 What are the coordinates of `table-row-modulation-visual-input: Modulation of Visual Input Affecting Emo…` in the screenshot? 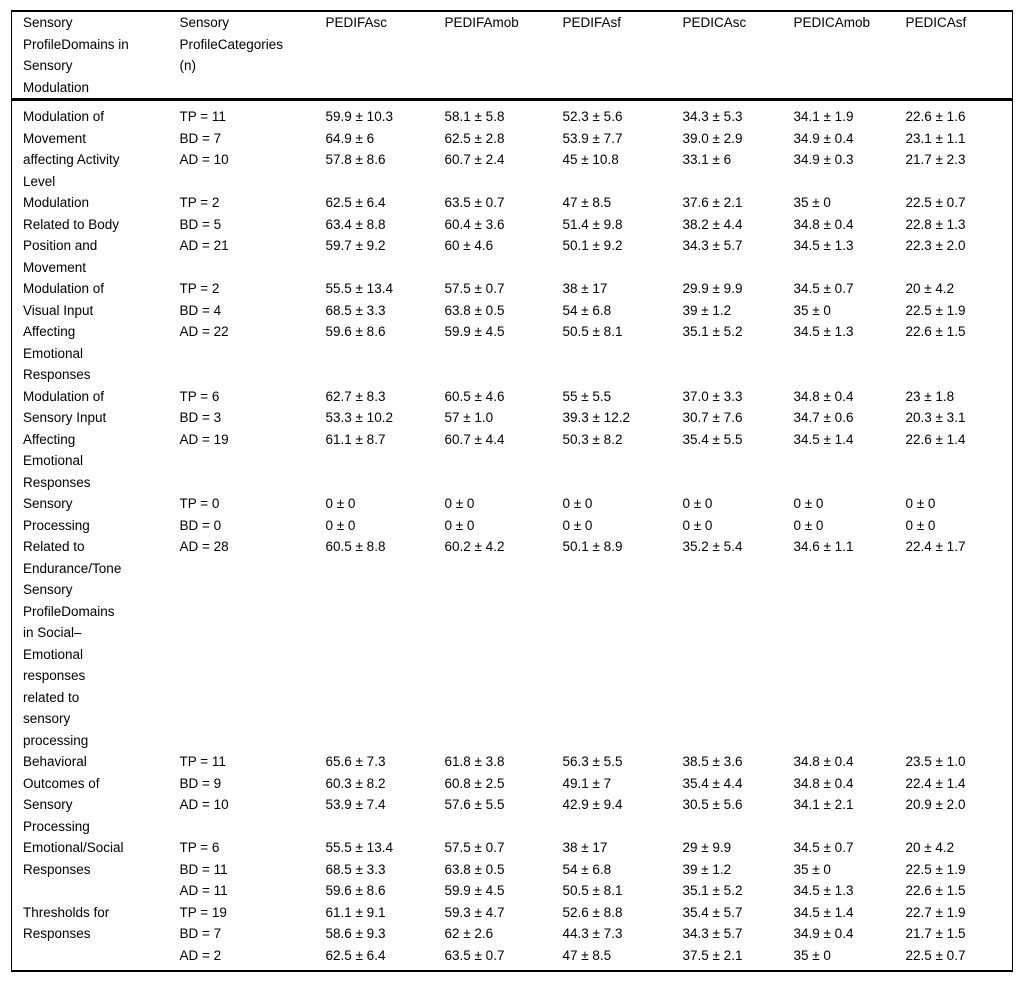 It's located at (512, 332).